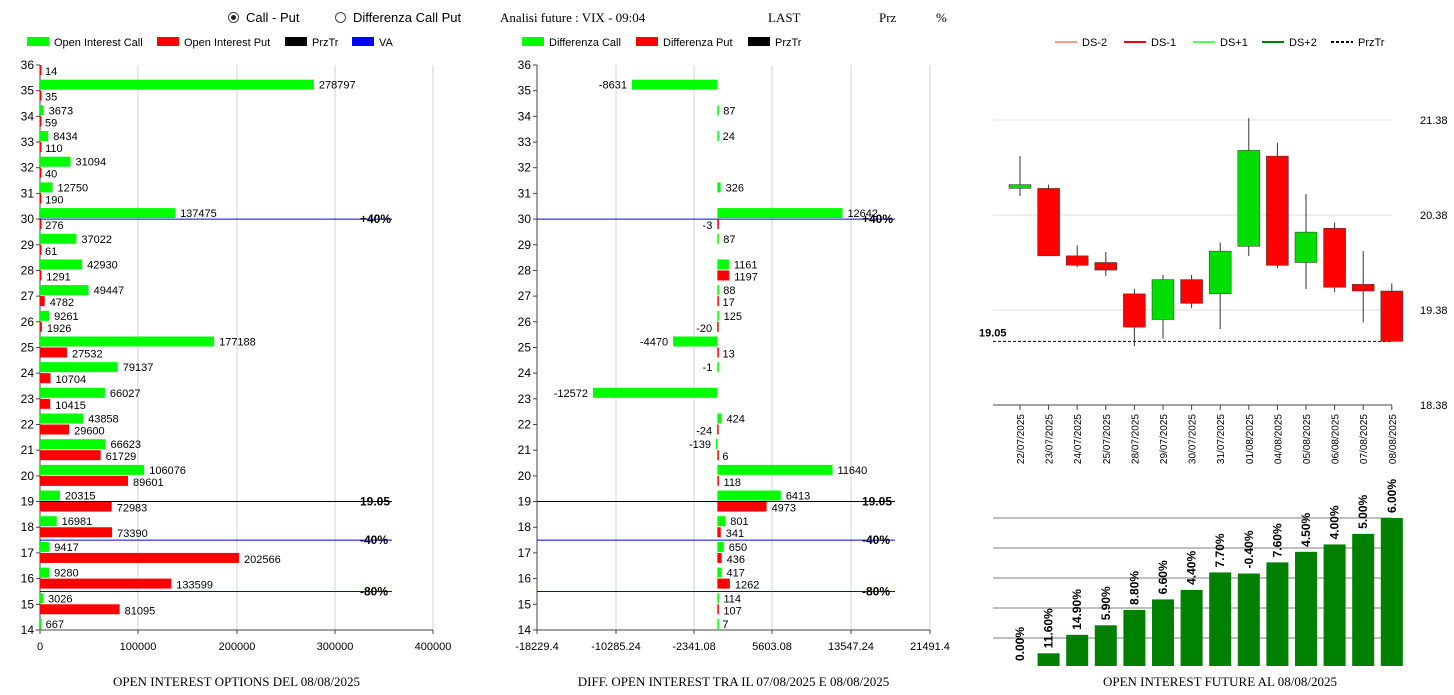  Describe the element at coordinates (51, 175) in the screenshot. I see `put-value-0-4: 40` at that location.